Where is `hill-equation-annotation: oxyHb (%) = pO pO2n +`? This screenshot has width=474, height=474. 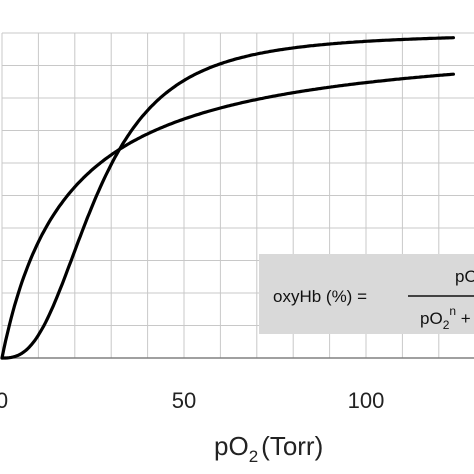
hill-equation-annotation: oxyHb (%) = pO pO2n + is located at coordinates (366, 294).